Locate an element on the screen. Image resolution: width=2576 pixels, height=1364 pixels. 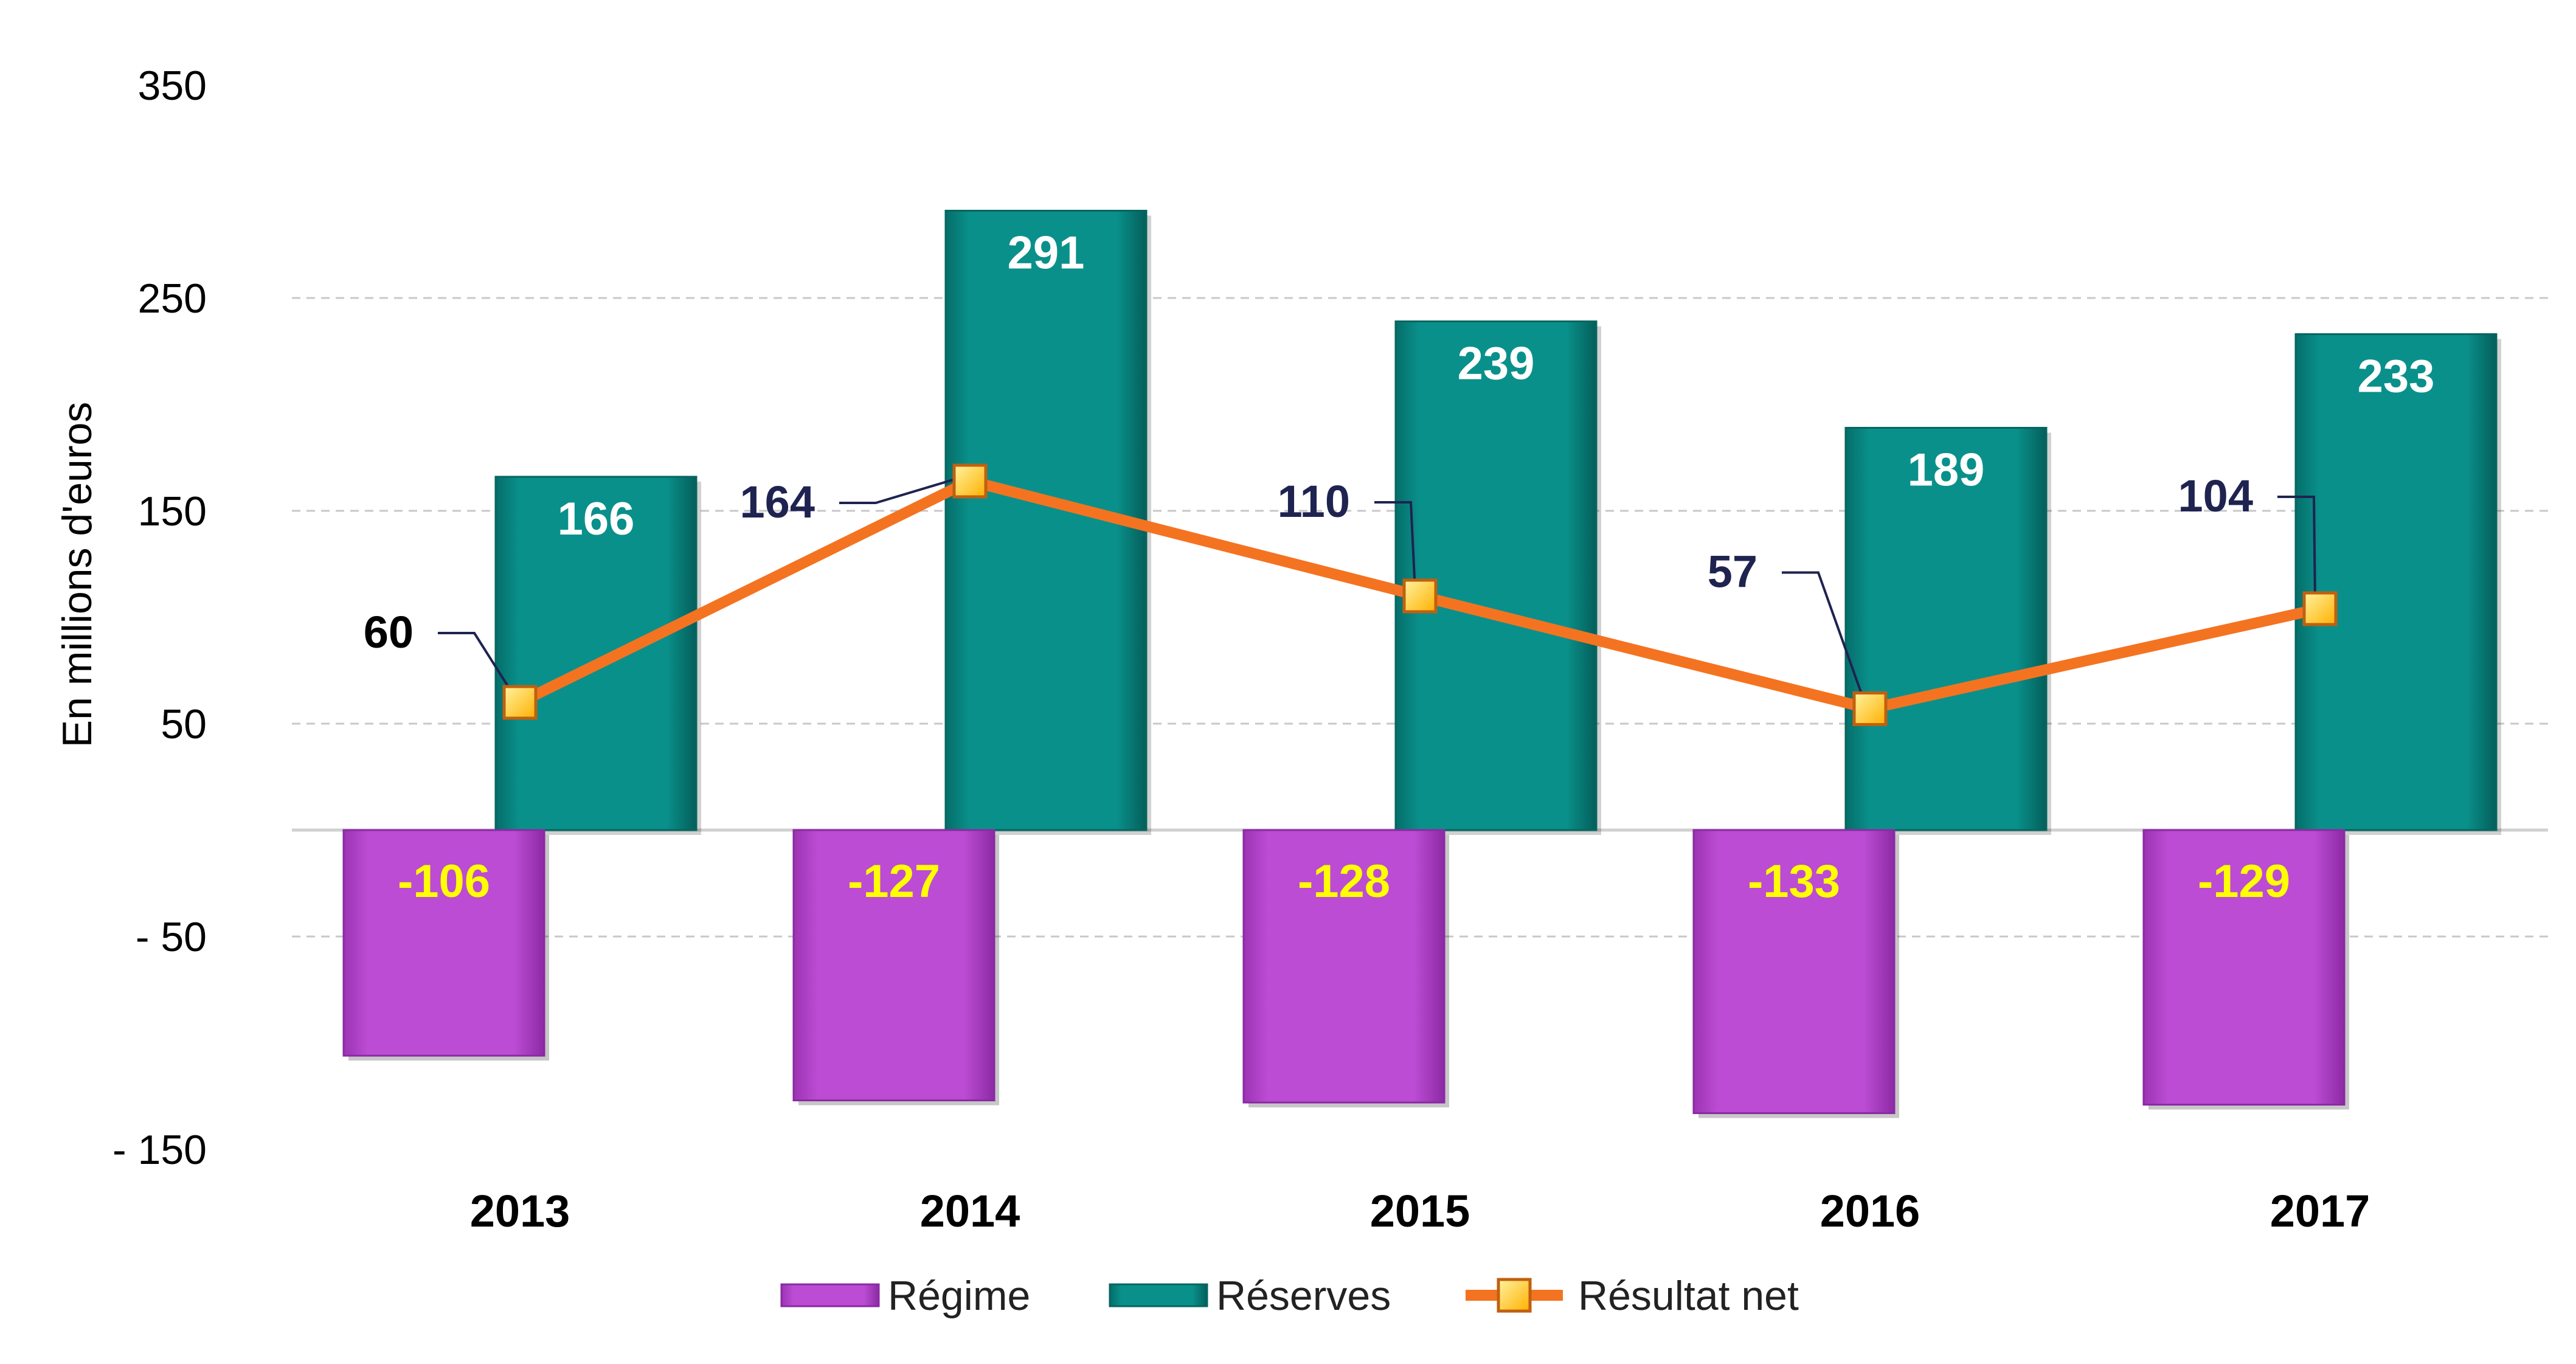
net-result-data-label: 57 is located at coordinates (1732, 572).